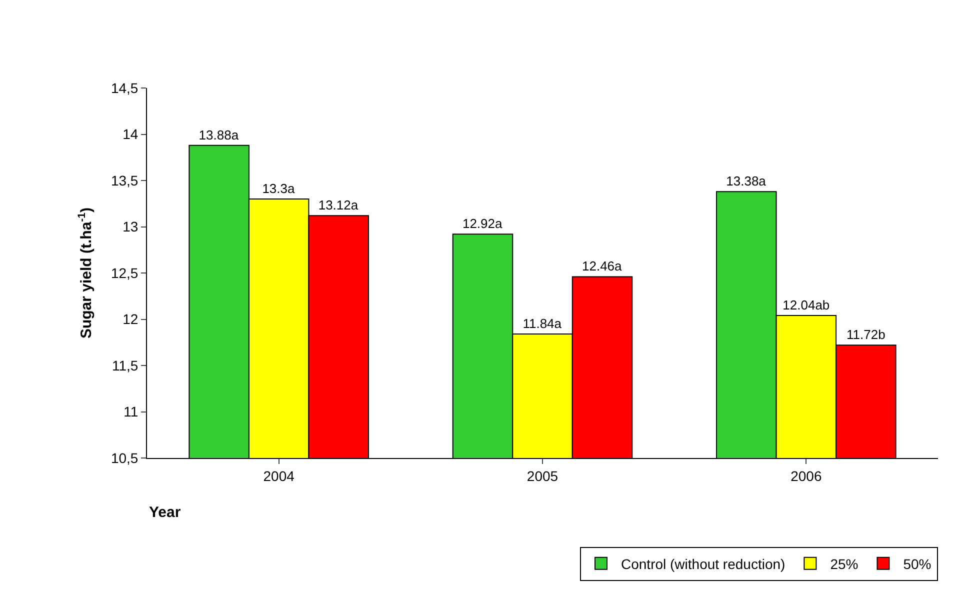  Describe the element at coordinates (131, 412) in the screenshot. I see `y-tick-label: 11` at that location.